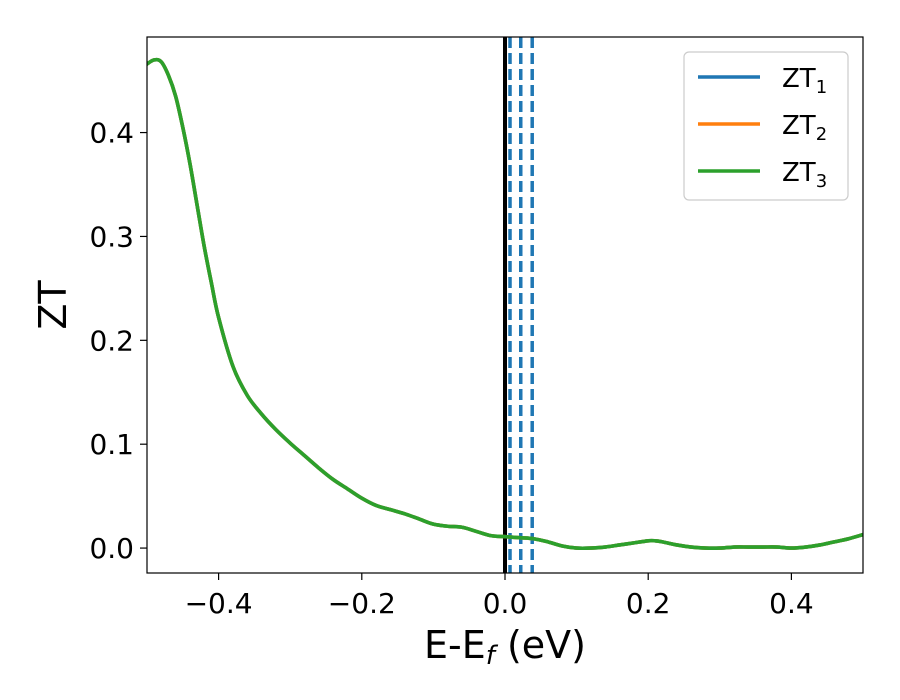 This screenshot has height=700, width=900. What do you see at coordinates (821, 181) in the screenshot?
I see `legend-label-subscript: 3` at bounding box center [821, 181].